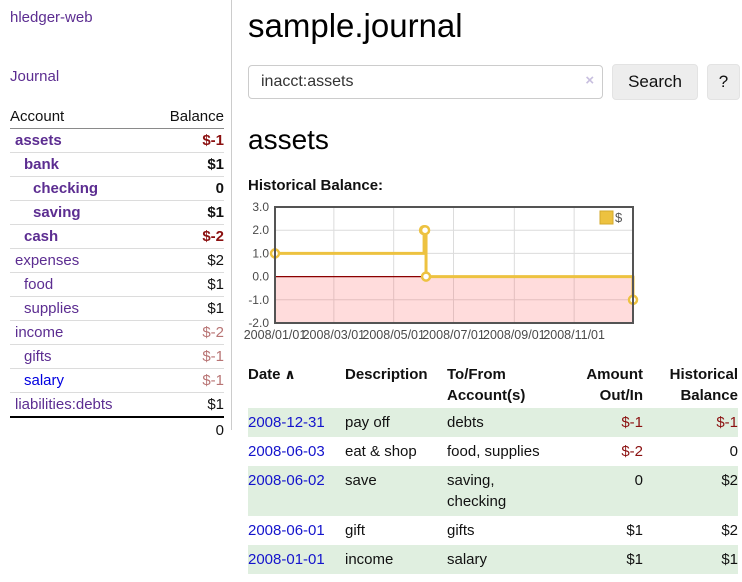  I want to click on transaction-date-link: 2008-06-03, so click(286, 451).